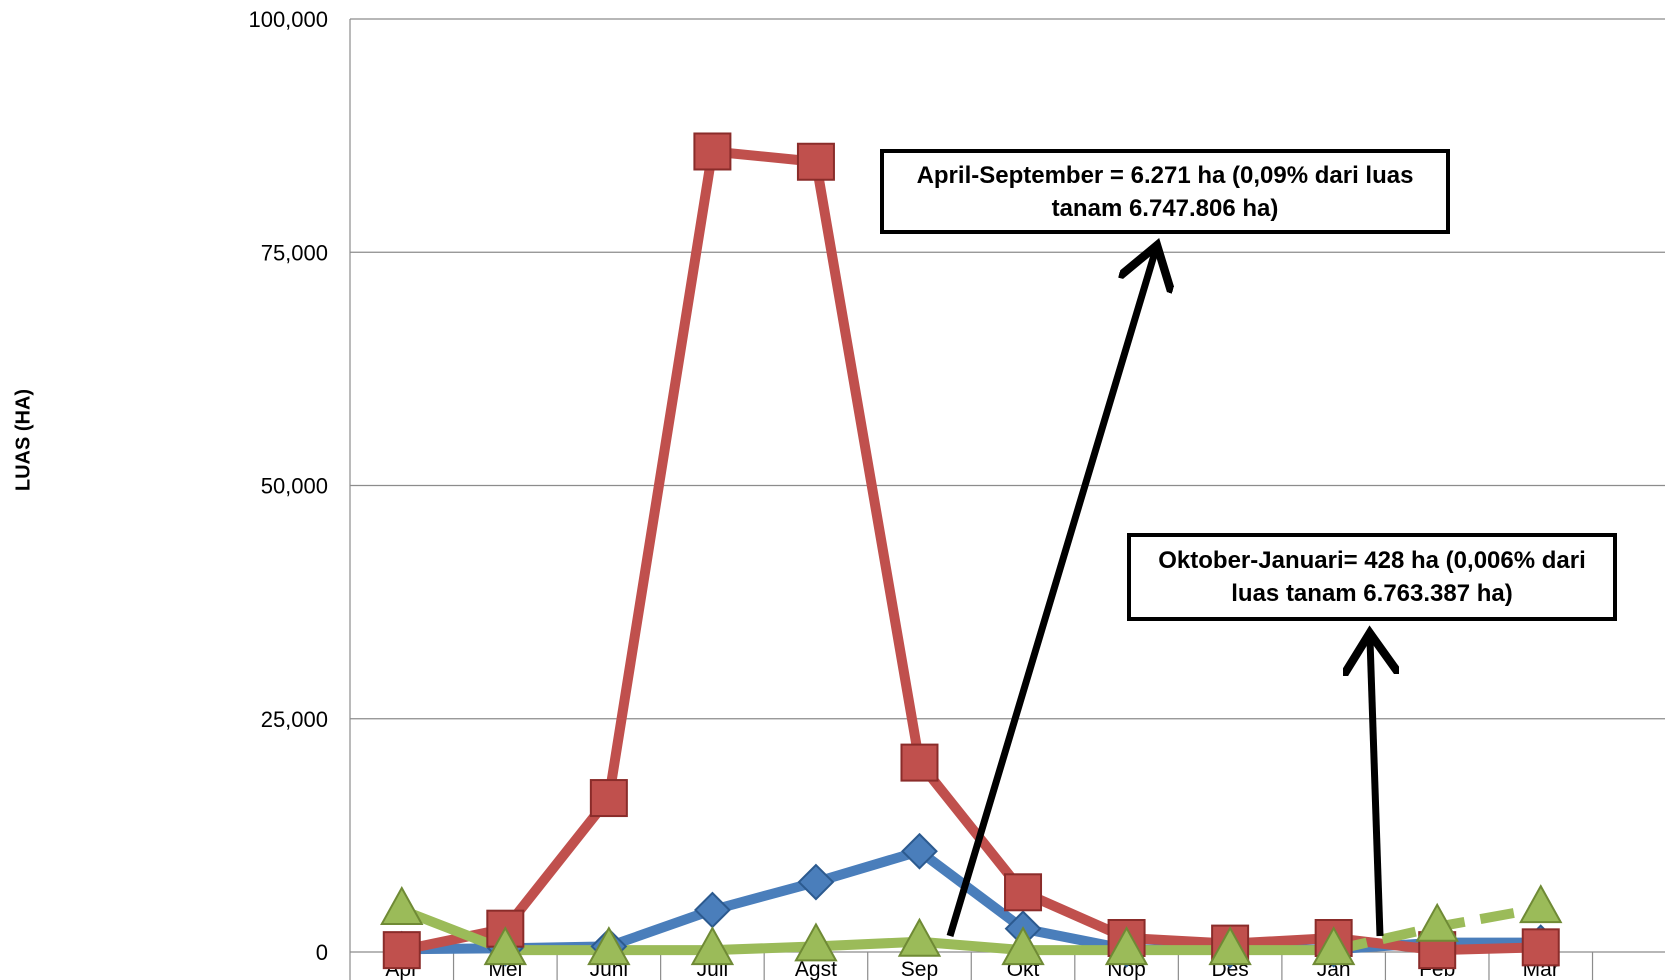 This screenshot has width=1665, height=980. What do you see at coordinates (919, 969) in the screenshot?
I see `x-tick-label: Sep` at bounding box center [919, 969].